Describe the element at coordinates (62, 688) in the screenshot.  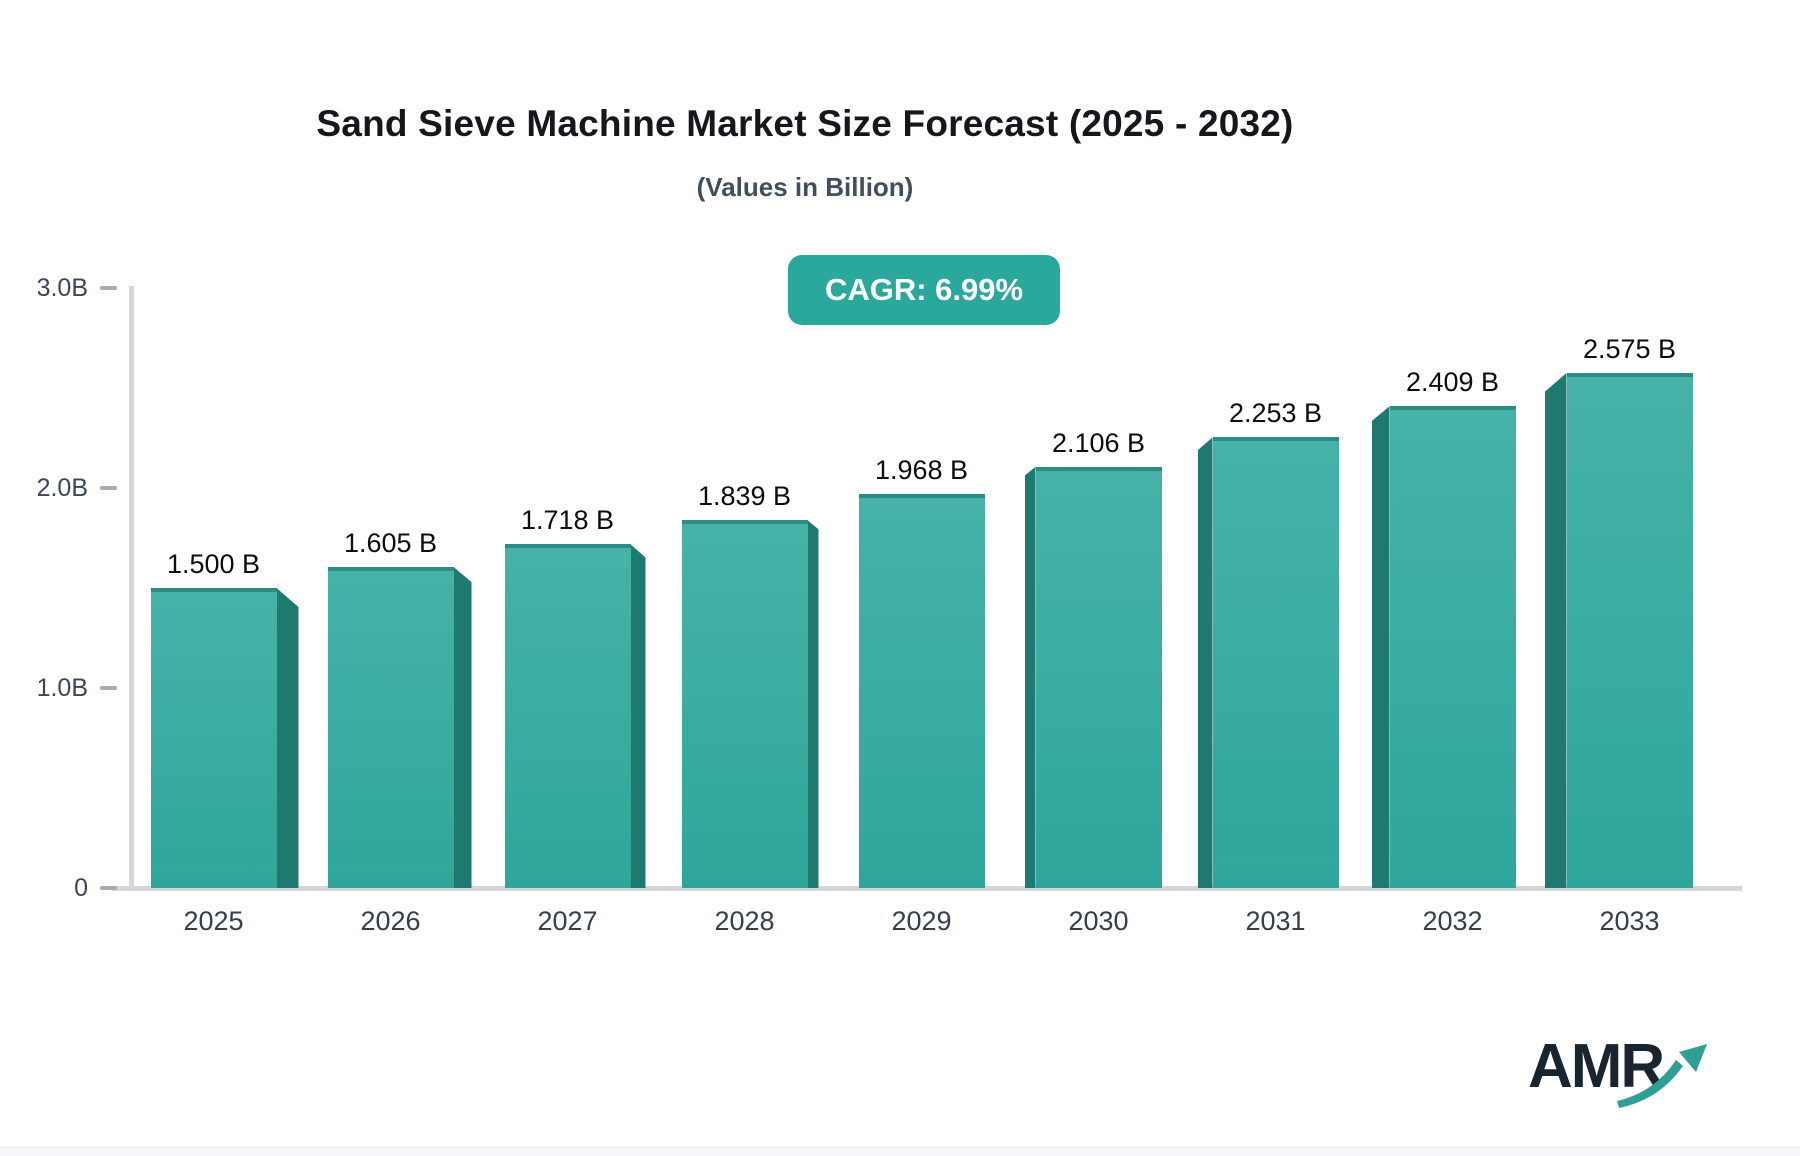
I see `y-axis-tick-label: 1.0B` at that location.